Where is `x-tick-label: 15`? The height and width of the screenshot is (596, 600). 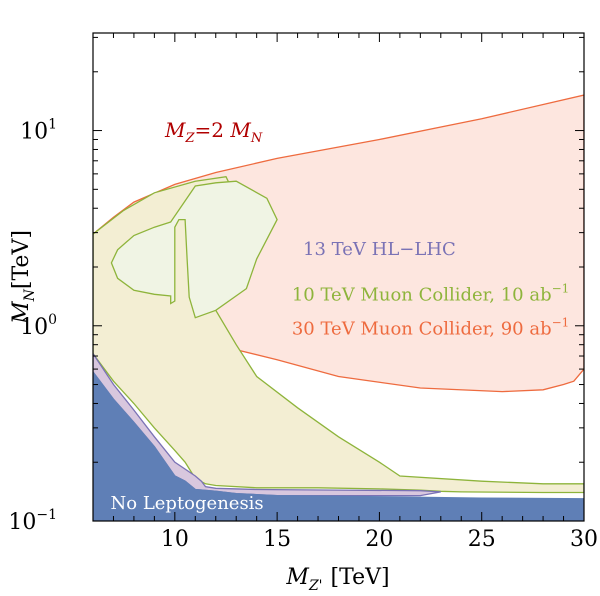 x-tick-label: 15 is located at coordinates (277, 539).